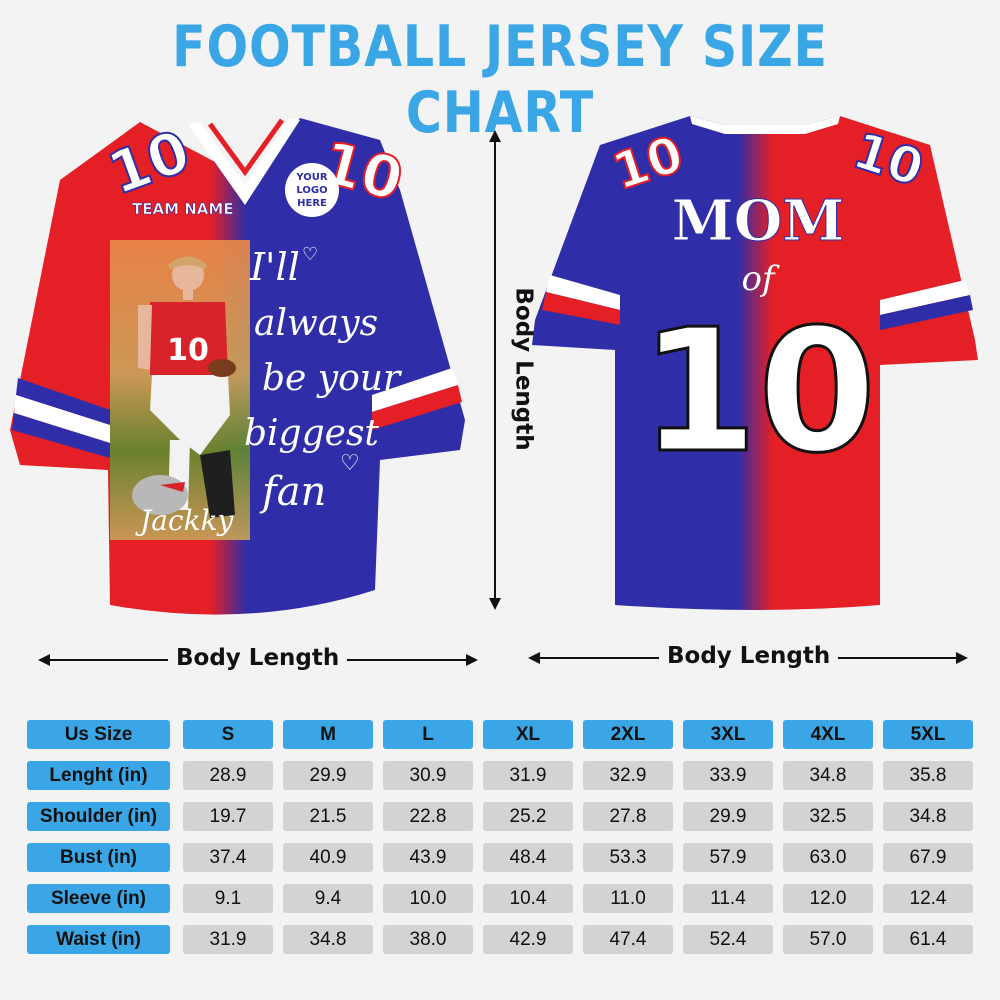  What do you see at coordinates (311, 177) in the screenshot?
I see `logo-text-line1: YOUR` at bounding box center [311, 177].